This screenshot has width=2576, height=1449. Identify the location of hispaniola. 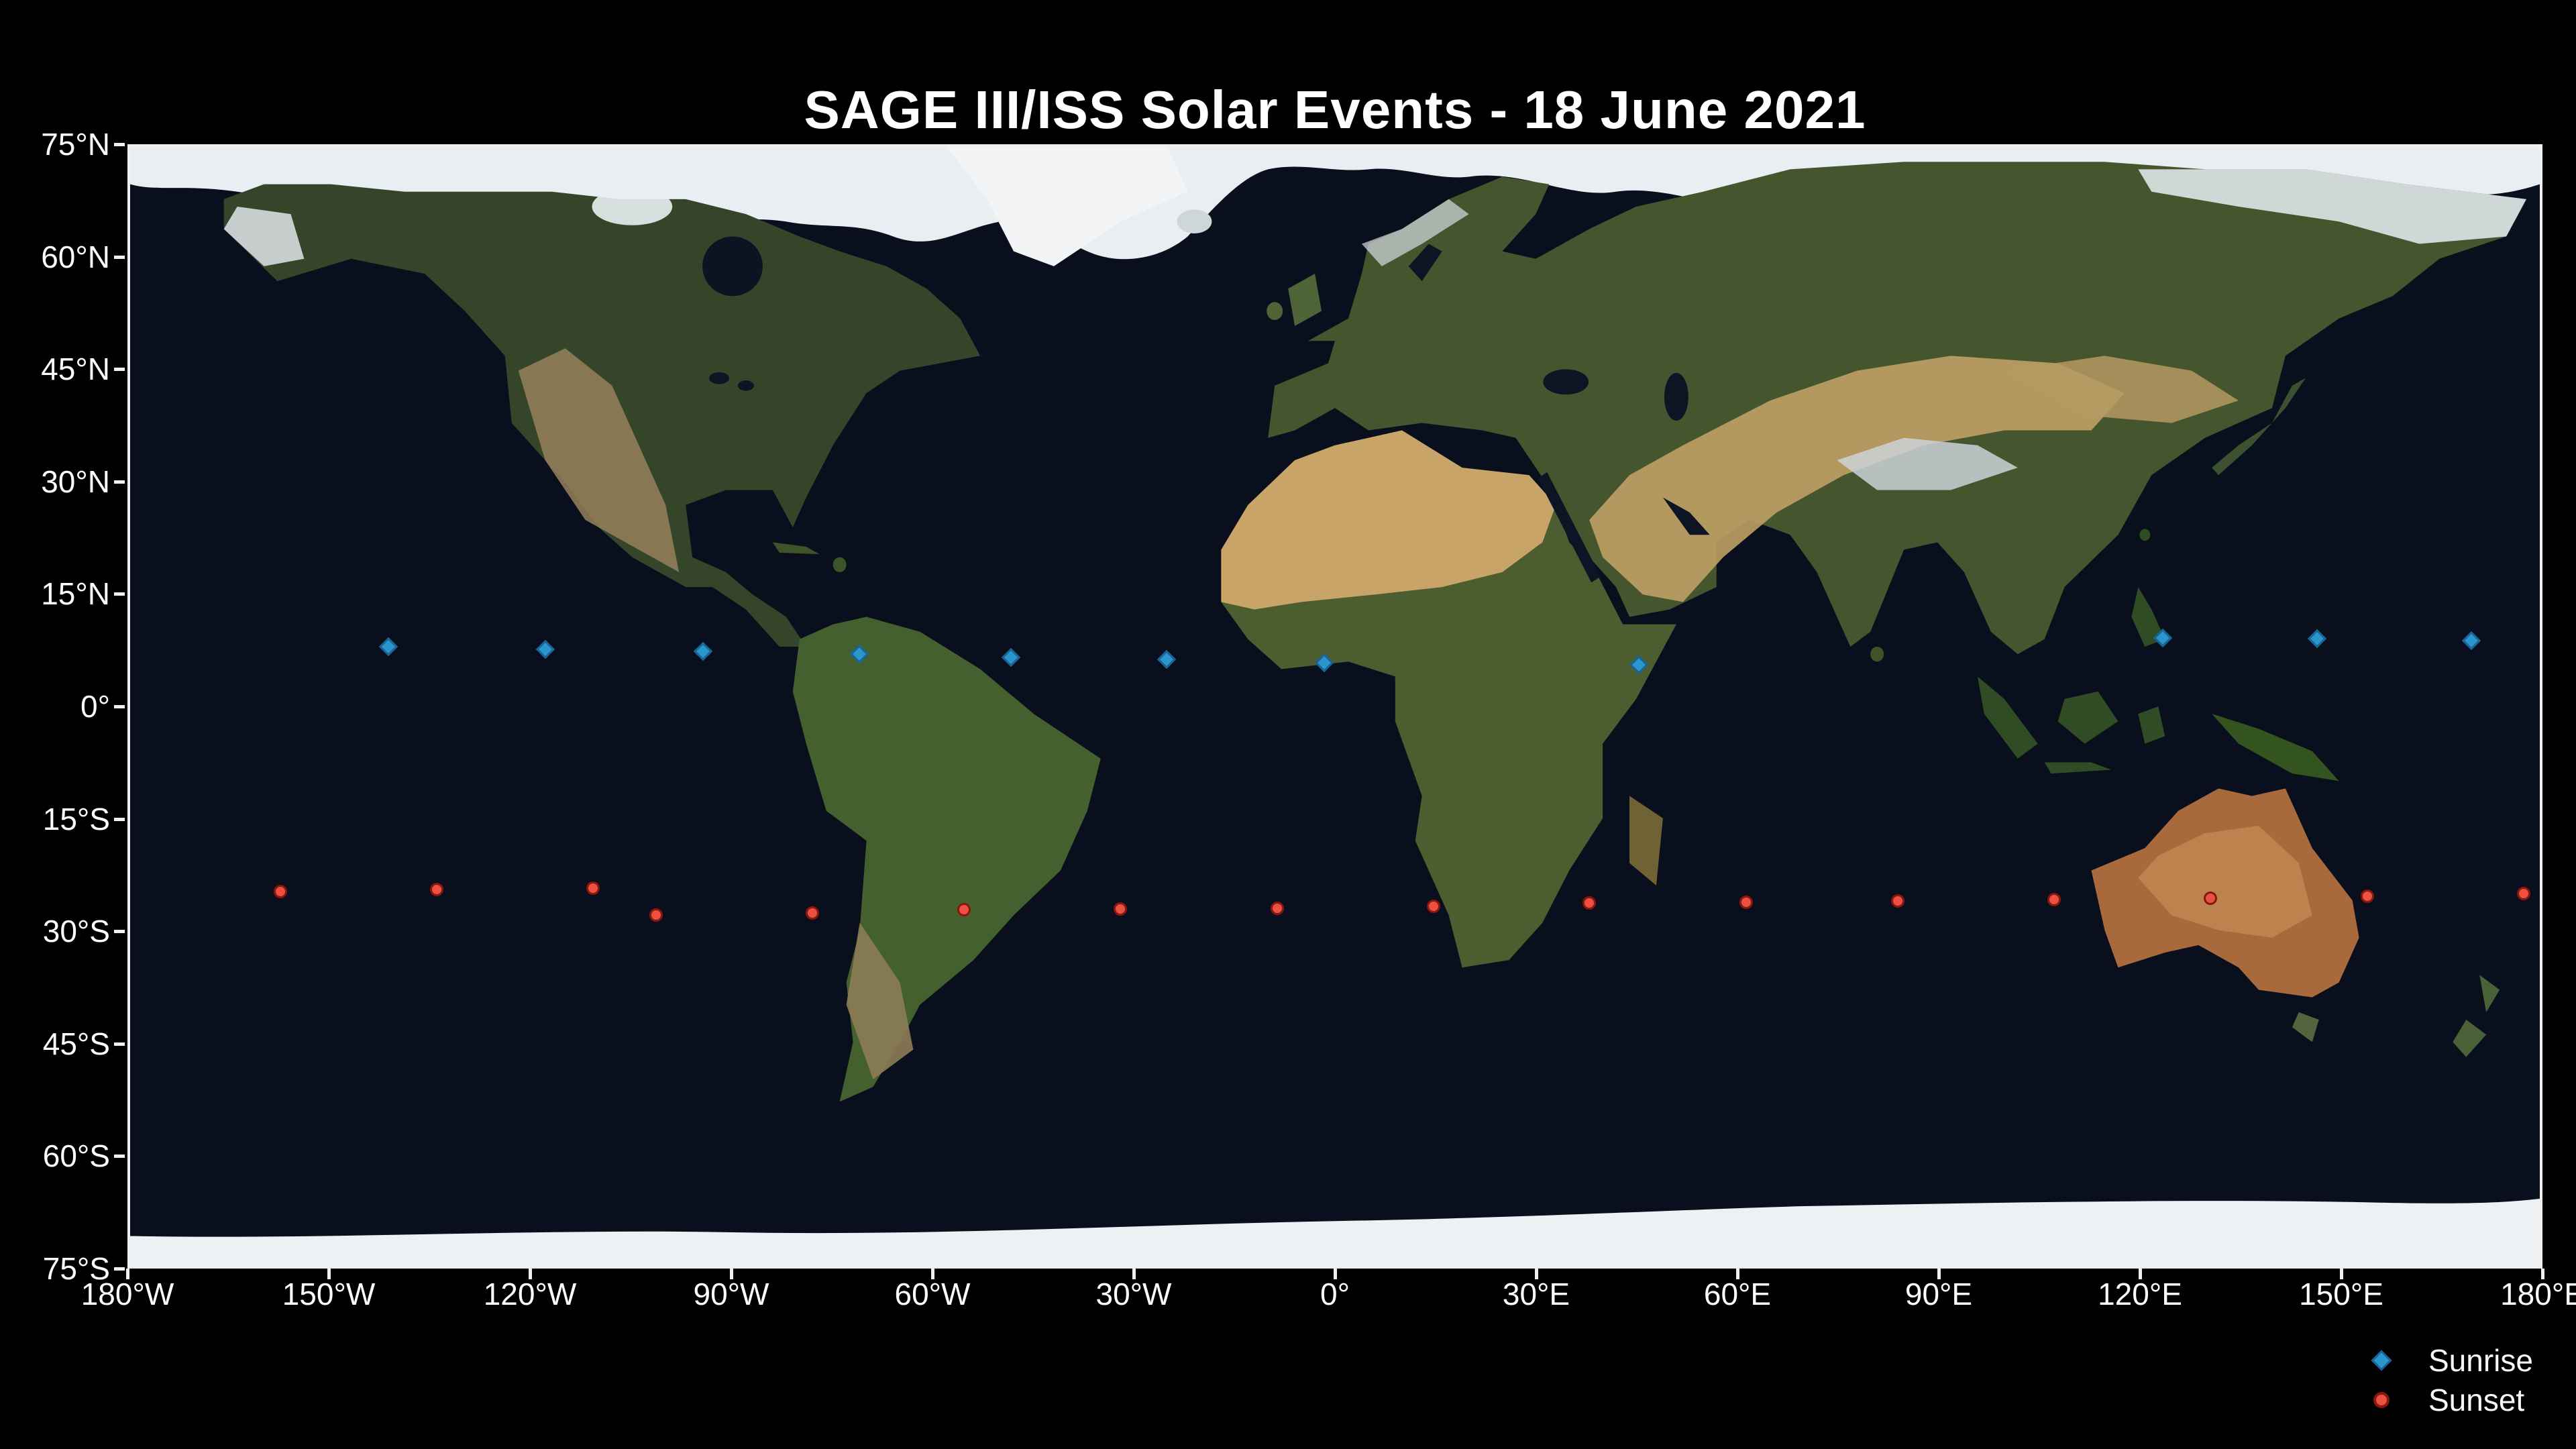
(840, 564).